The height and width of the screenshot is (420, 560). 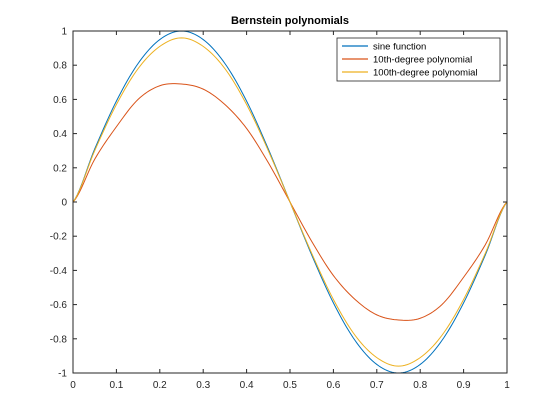 What do you see at coordinates (60, 100) in the screenshot?
I see `y-tick-label: 0.6` at bounding box center [60, 100].